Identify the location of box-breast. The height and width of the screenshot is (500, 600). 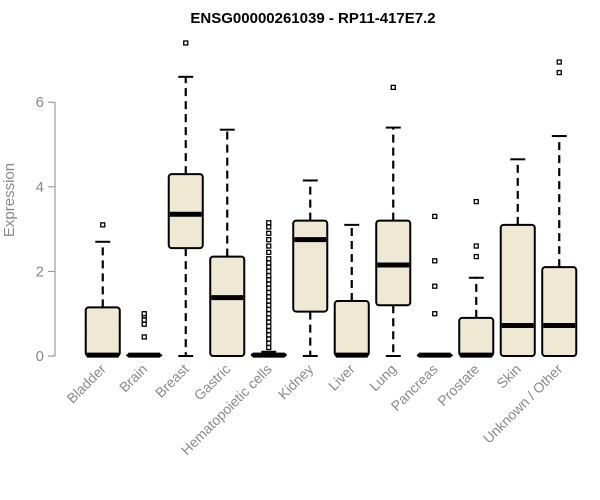
(185, 198).